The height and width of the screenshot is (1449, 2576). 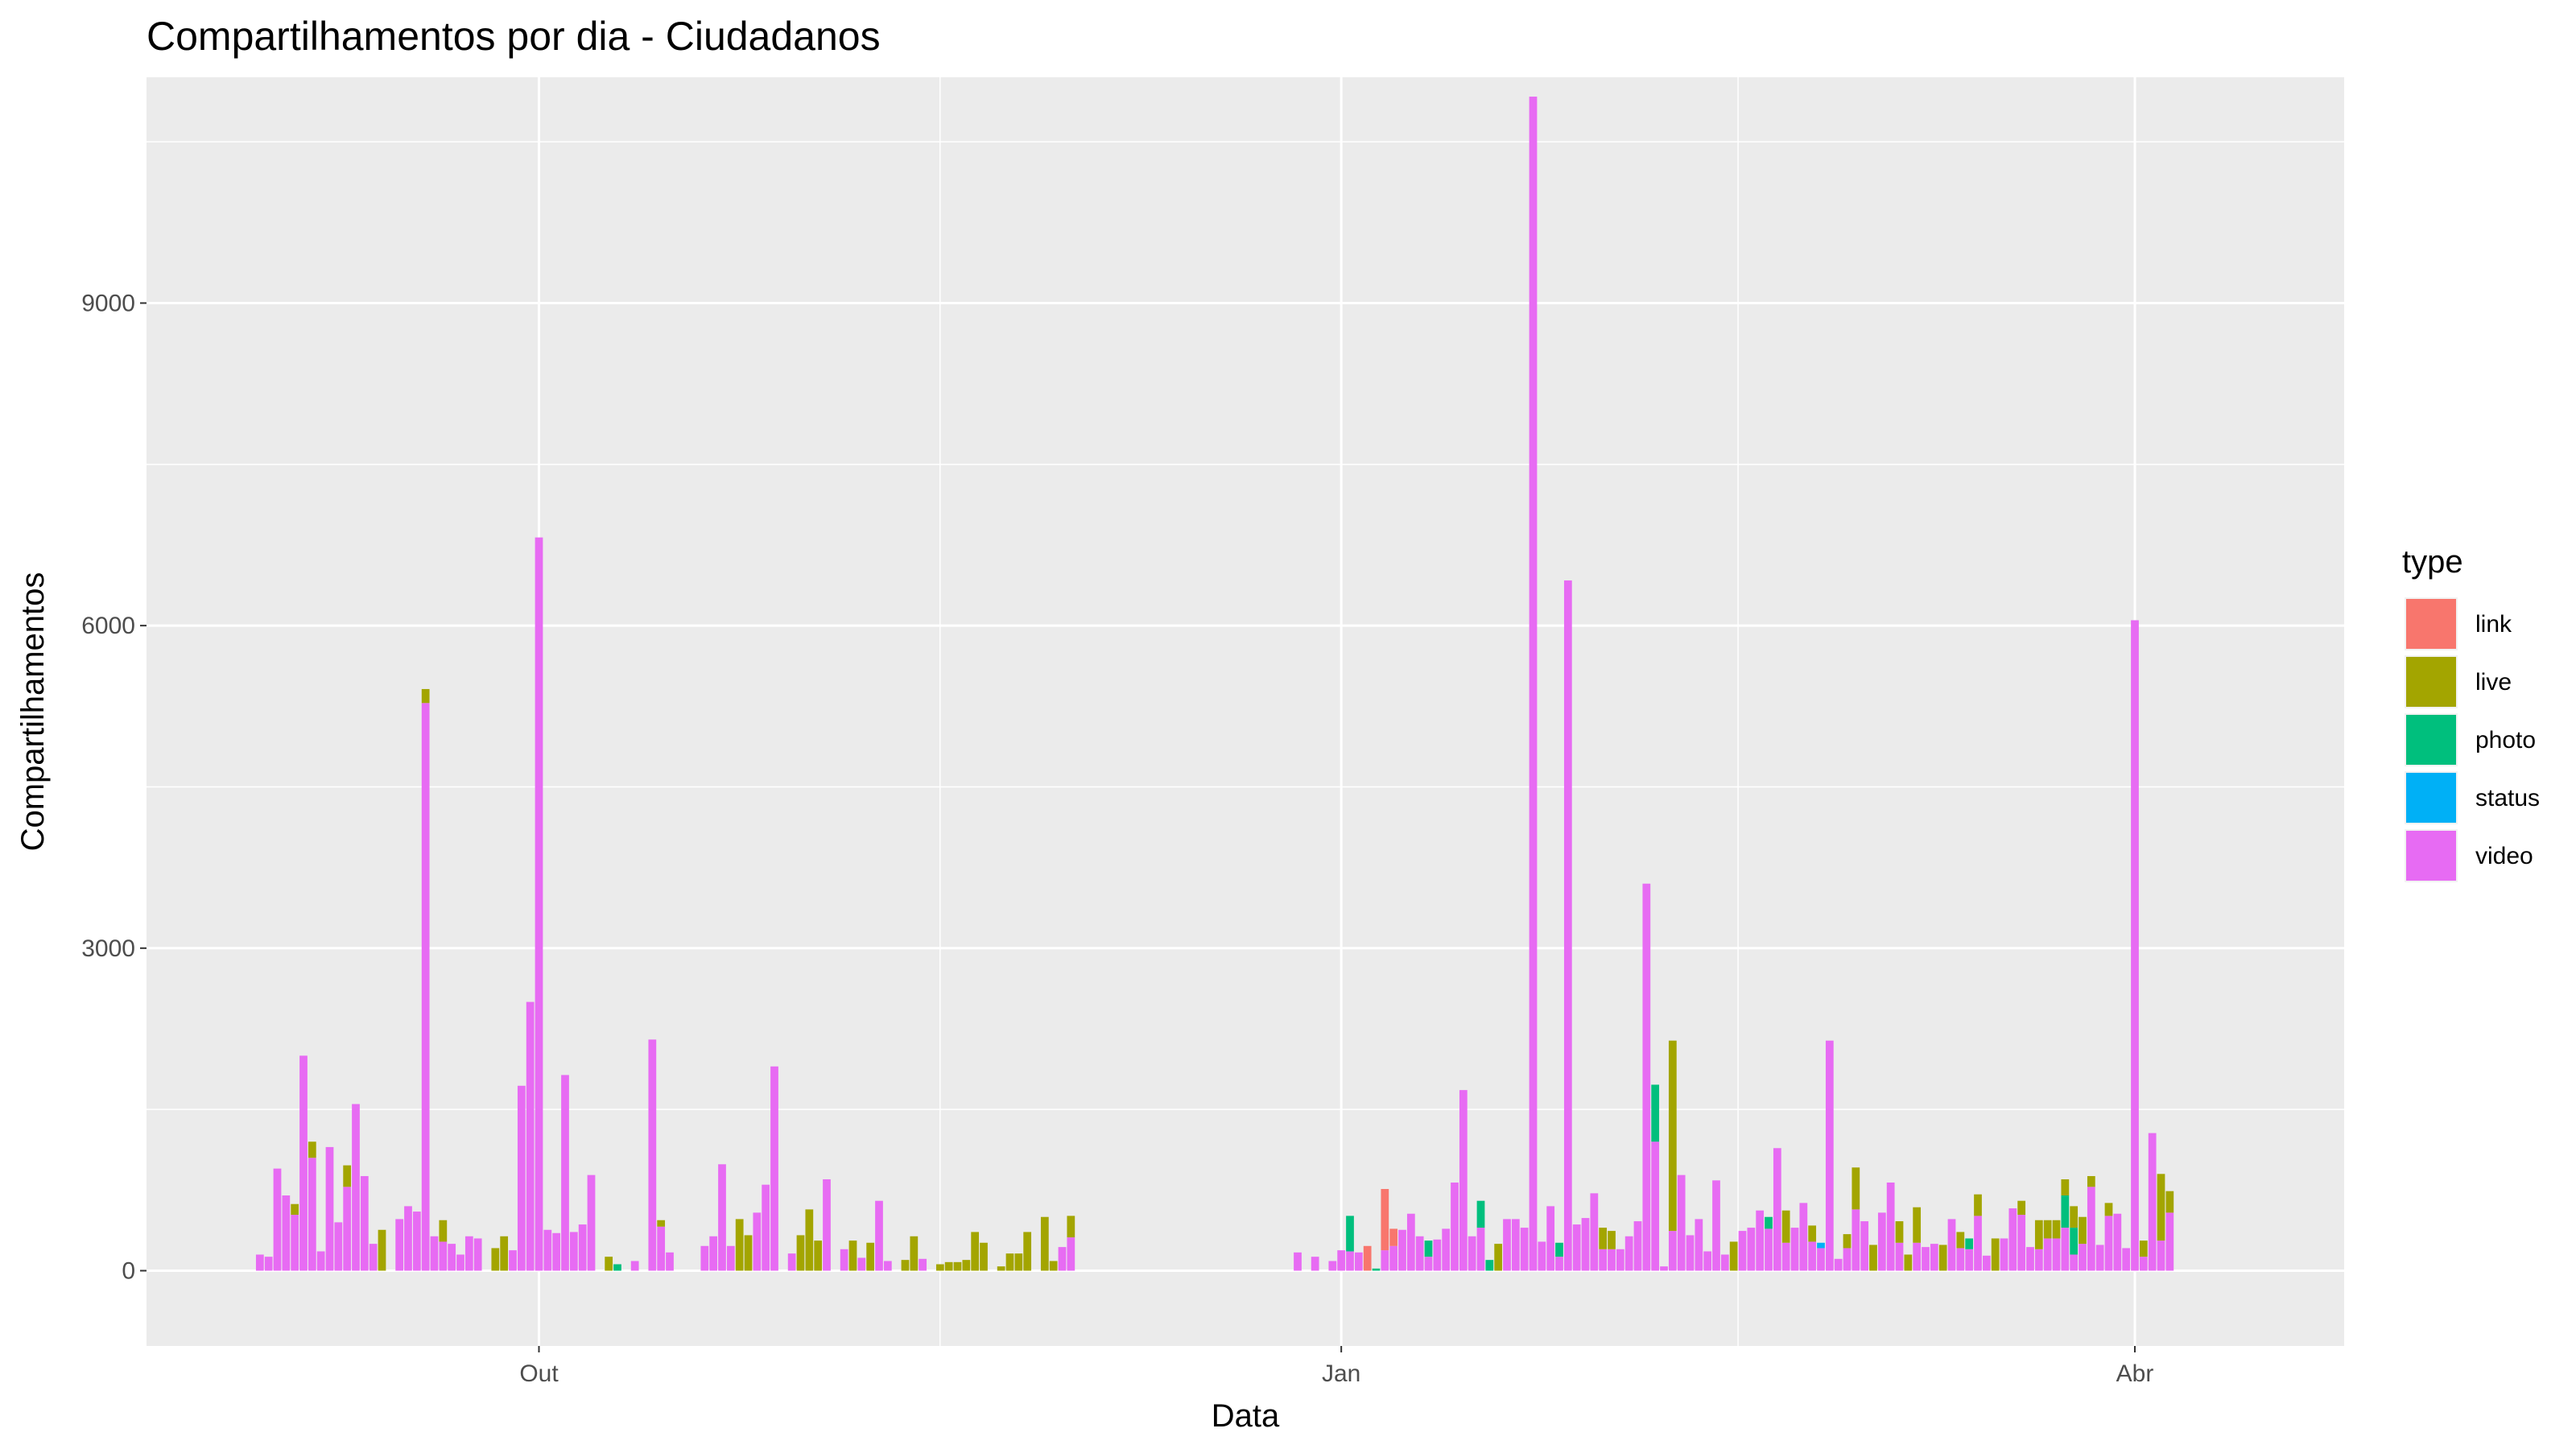 What do you see at coordinates (539, 1373) in the screenshot?
I see `x-tick-label: Out` at bounding box center [539, 1373].